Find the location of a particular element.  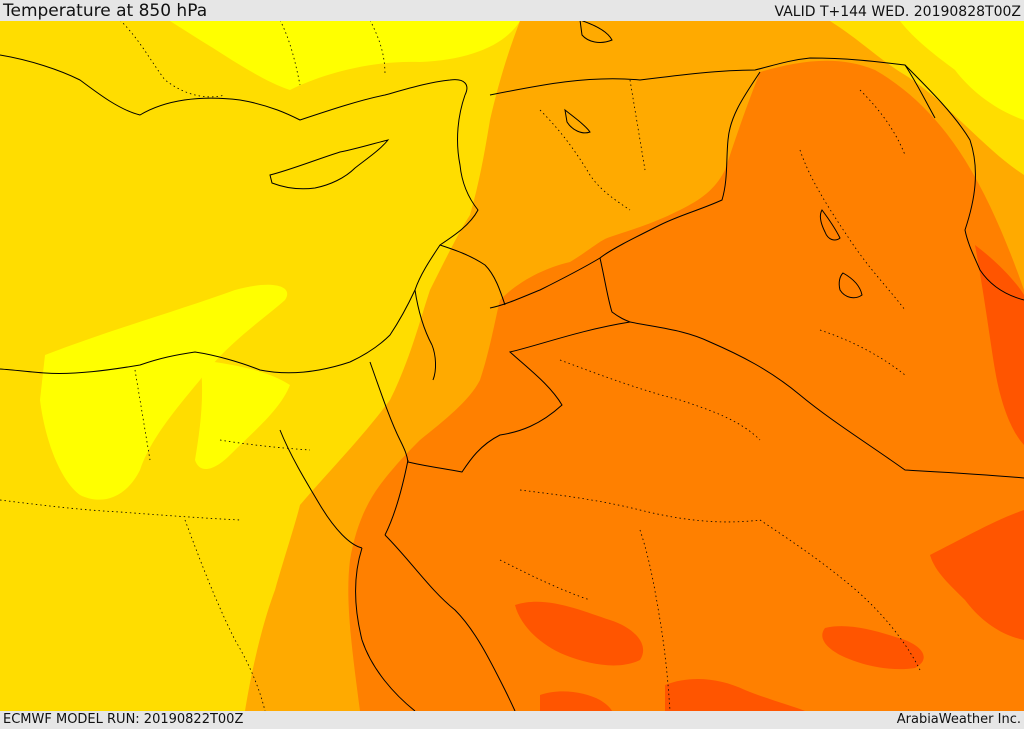

border-jordan-saudi is located at coordinates (519, 365).